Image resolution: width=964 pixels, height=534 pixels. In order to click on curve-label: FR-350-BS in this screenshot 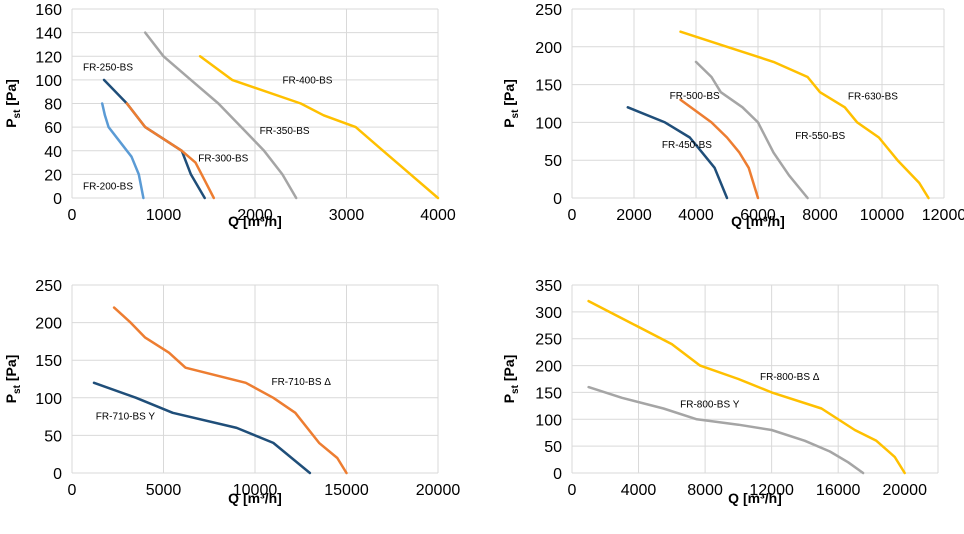, I will do `click(285, 131)`.